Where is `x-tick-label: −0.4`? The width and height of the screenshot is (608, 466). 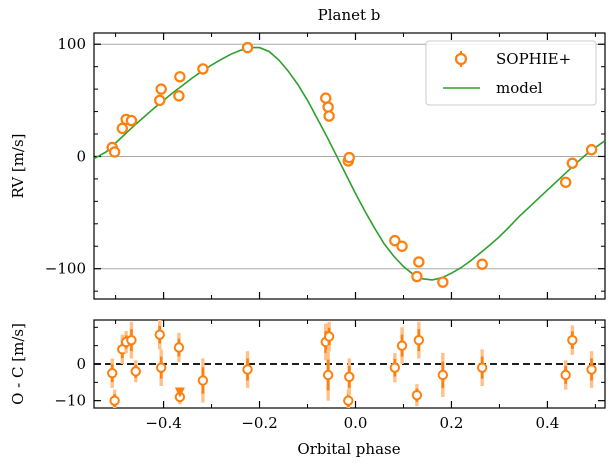 x-tick-label: −0.4 is located at coordinates (163, 423).